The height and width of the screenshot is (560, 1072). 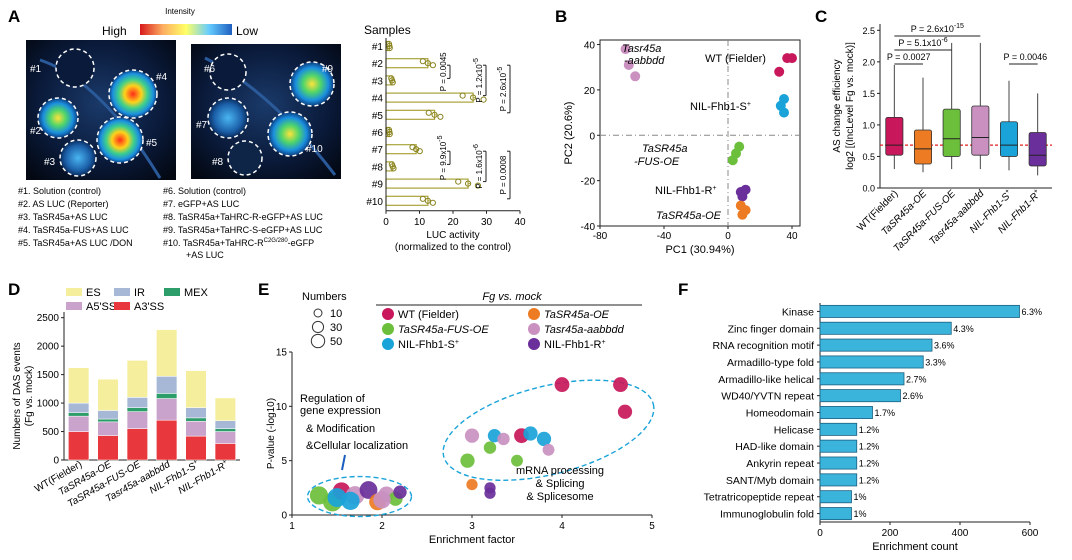 What do you see at coordinates (590, 91) in the screenshot?
I see `y-tick-label: 20` at bounding box center [590, 91].